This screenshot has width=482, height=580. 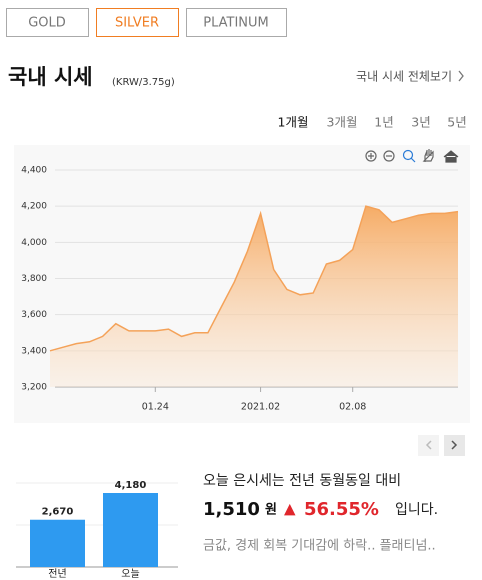 What do you see at coordinates (34, 388) in the screenshot?
I see `y-tick-label: 3,200` at bounding box center [34, 388].